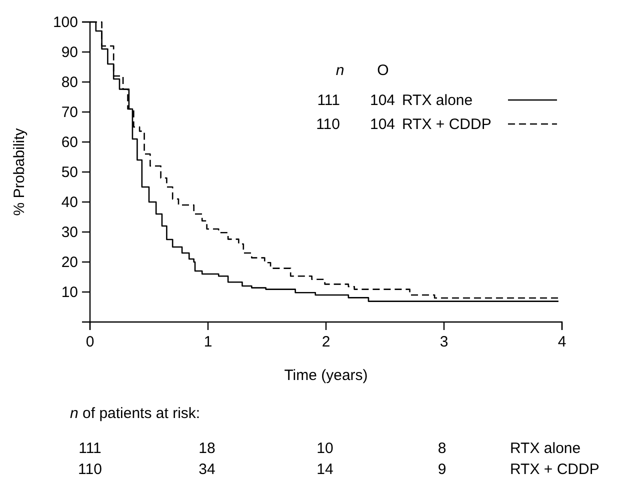 This screenshot has width=620, height=480. I want to click on x-tick-label: 1, so click(208, 342).